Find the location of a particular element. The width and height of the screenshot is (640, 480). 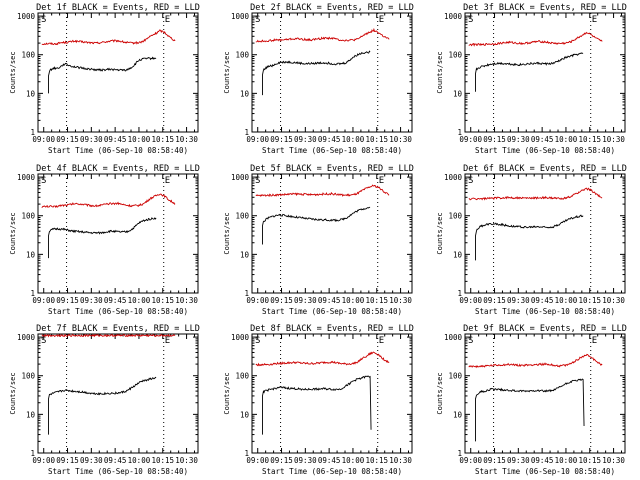

chart-title: Det 5f BLACK = Events, RED = LLD is located at coordinates (332, 169).